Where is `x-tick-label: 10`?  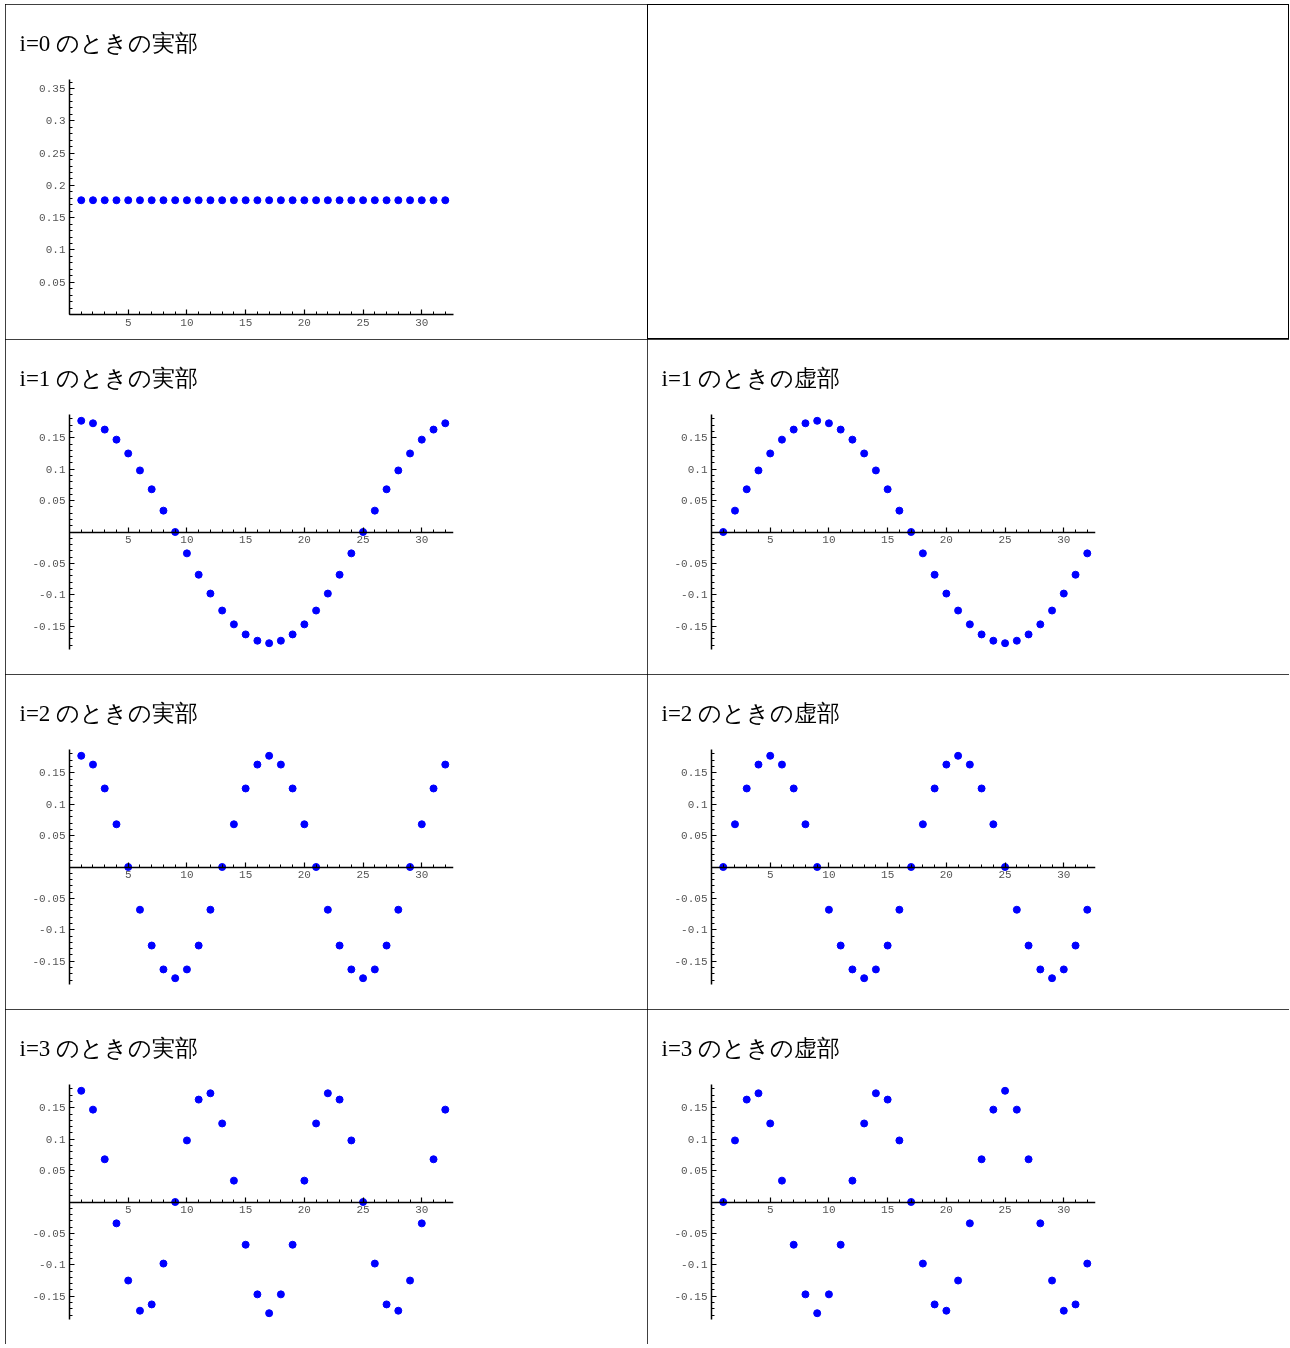 x-tick-label: 10 is located at coordinates (187, 322).